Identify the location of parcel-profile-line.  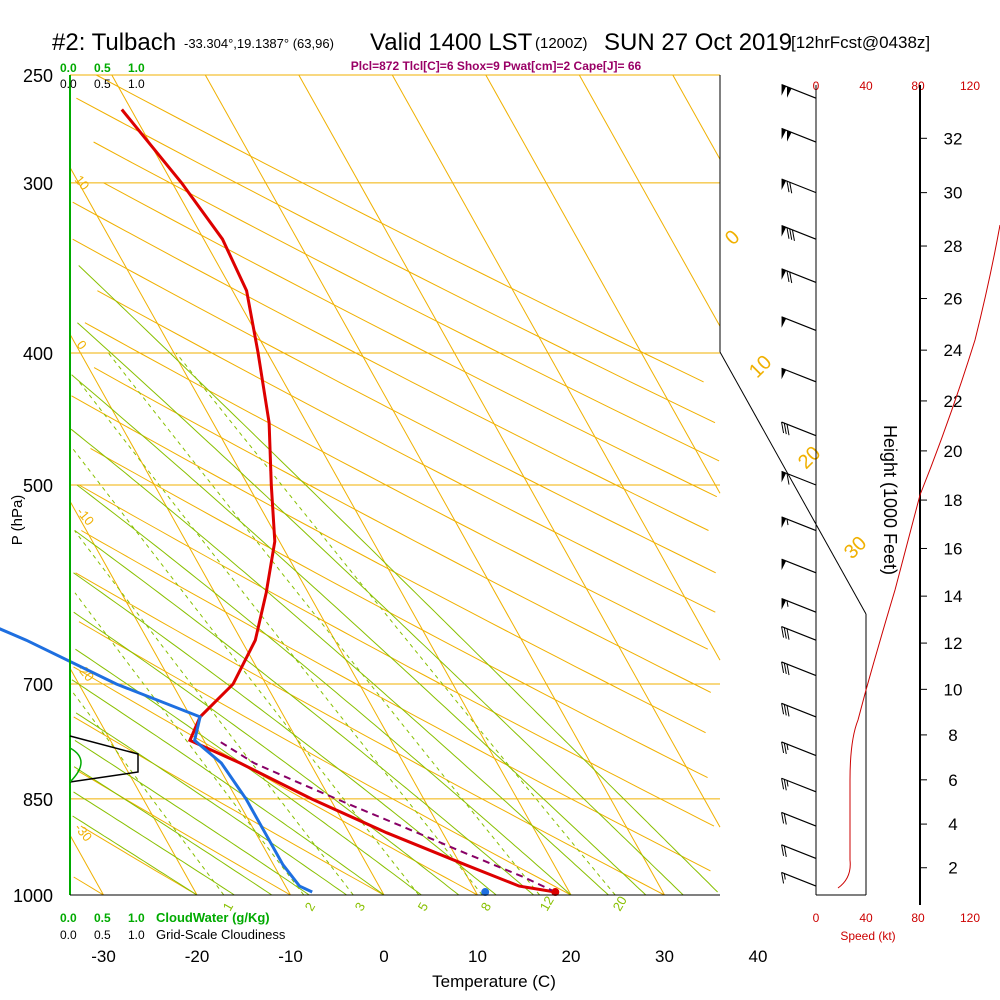
(386, 816).